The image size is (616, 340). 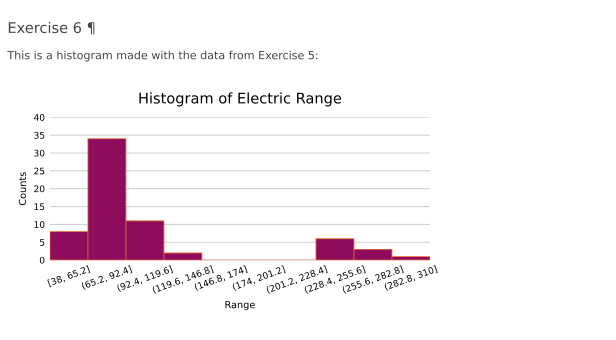 What do you see at coordinates (42, 242) in the screenshot?
I see `y-tick-label: 5` at bounding box center [42, 242].